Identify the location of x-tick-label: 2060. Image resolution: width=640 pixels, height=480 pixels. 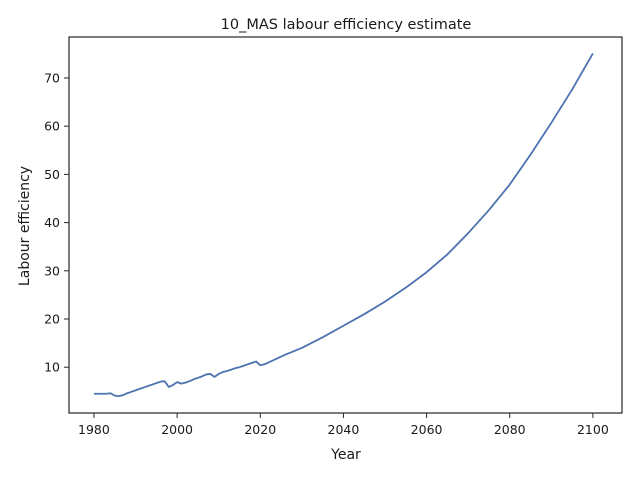
(427, 429).